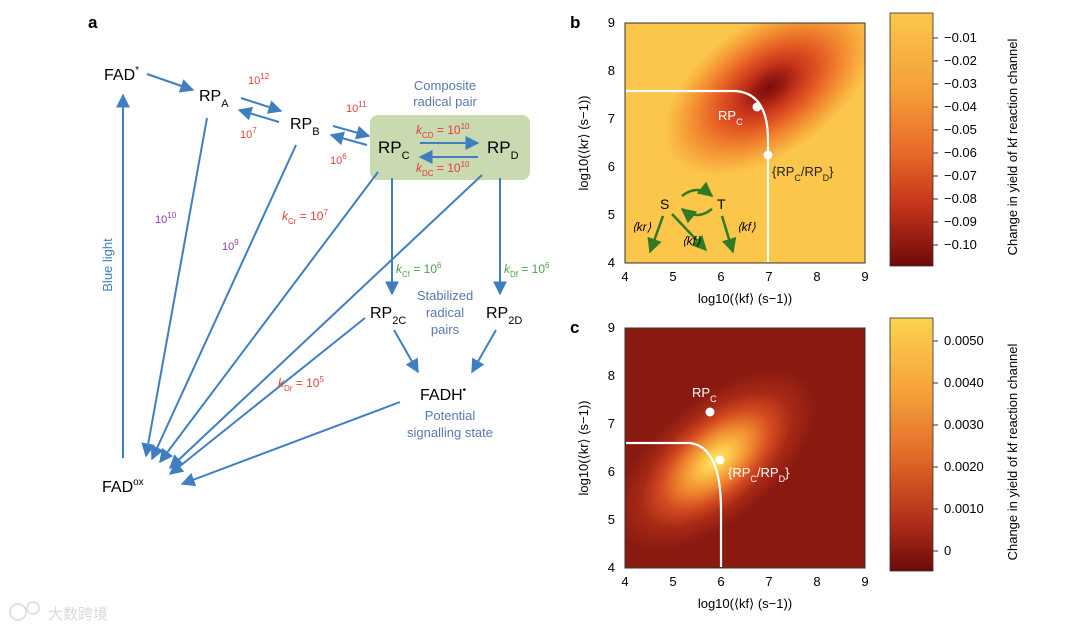  Describe the element at coordinates (935, 446) in the screenshot. I see `panel-c-colorbar-tickmarks` at that location.